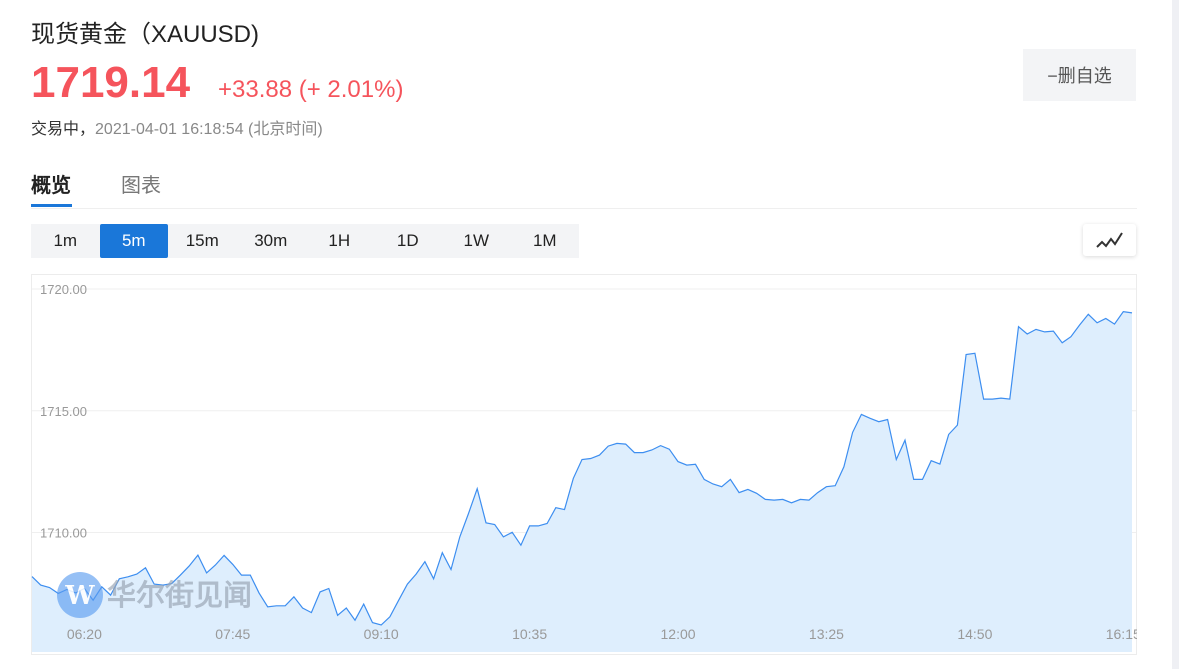 Image resolution: width=1179 pixels, height=669 pixels. Describe the element at coordinates (65, 240) in the screenshot. I see `period-1m: 1m` at that location.